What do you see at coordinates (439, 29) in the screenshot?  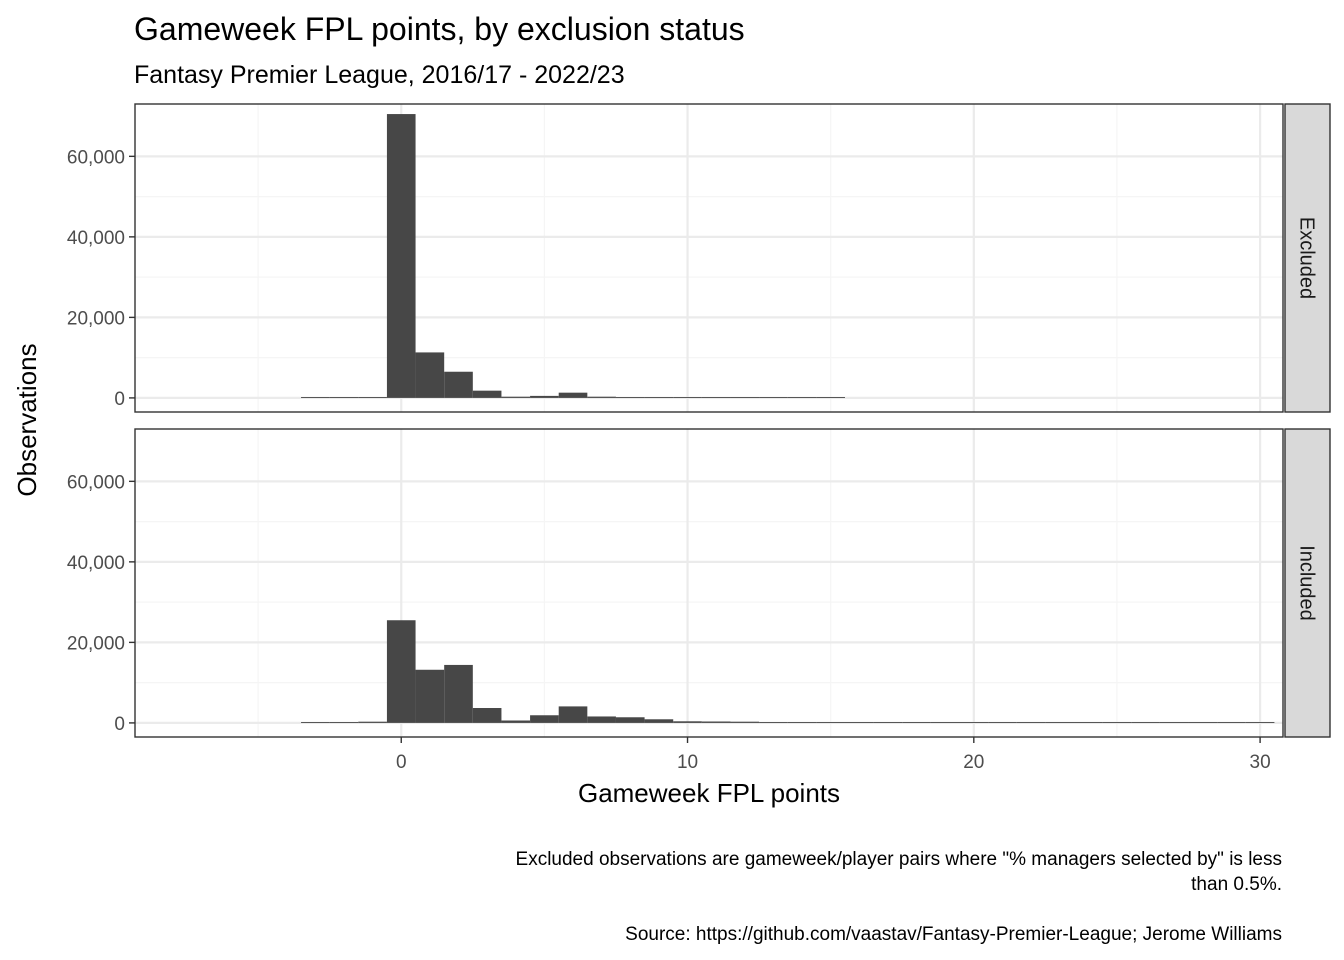 I see `chart-title: Gameweek FPL points, by exclusion status` at bounding box center [439, 29].